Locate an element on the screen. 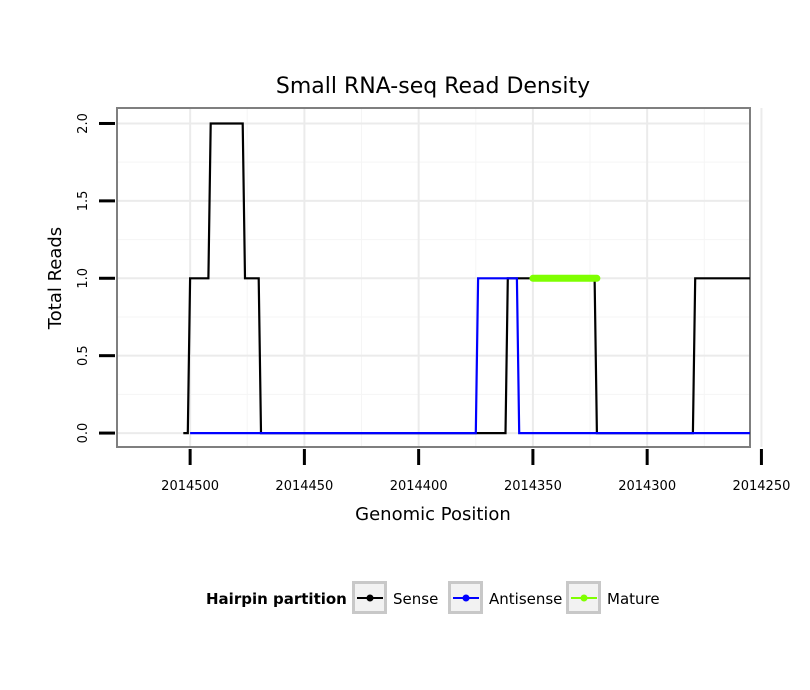  legend-label-sense: Sense is located at coordinates (415, 599).